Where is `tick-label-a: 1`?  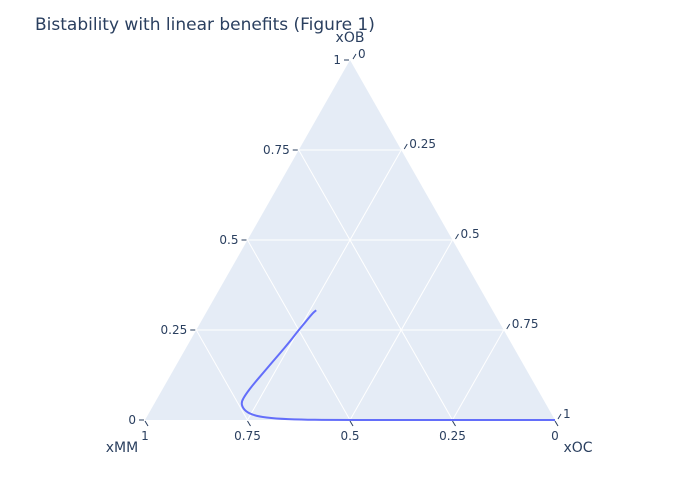
tick-label-a: 1 is located at coordinates (337, 60).